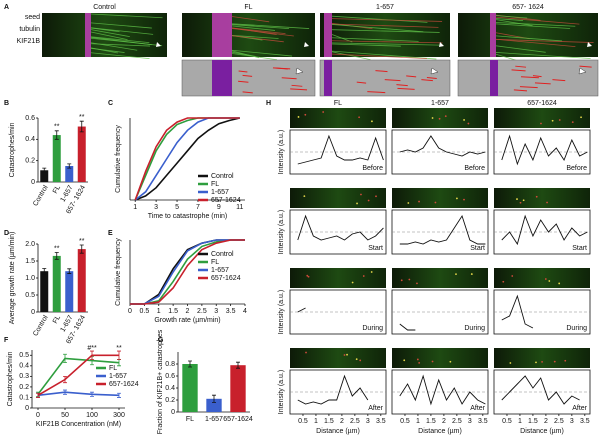 The image size is (604, 441). What do you see at coordinates (92, 348) in the screenshot?
I see `annotation: #**` at bounding box center [92, 348].